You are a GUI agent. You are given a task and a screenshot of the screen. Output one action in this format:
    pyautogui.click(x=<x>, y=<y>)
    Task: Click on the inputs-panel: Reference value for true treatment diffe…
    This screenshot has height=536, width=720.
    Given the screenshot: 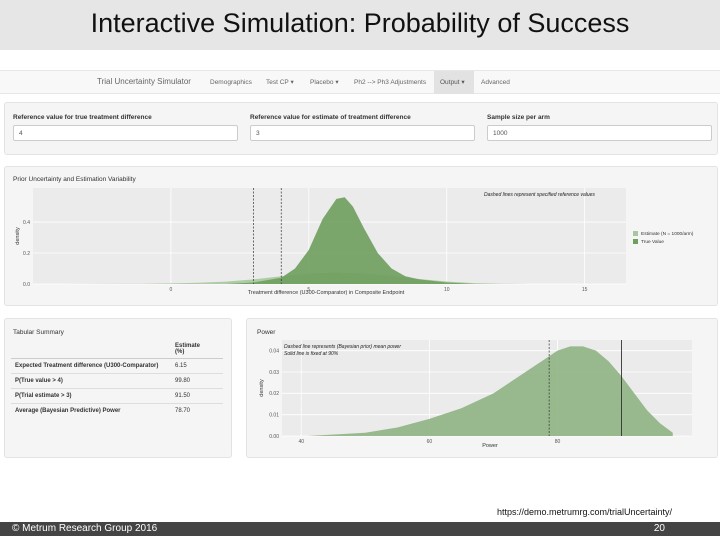 What is the action you would take?
    pyautogui.click(x=361, y=128)
    